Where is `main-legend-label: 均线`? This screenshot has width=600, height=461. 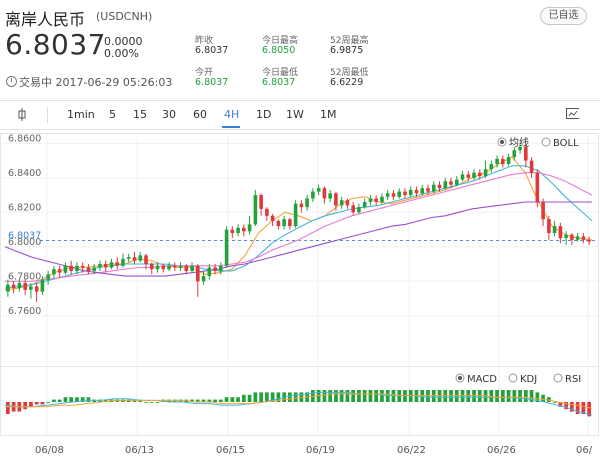 main-legend-label: 均线 is located at coordinates (519, 142).